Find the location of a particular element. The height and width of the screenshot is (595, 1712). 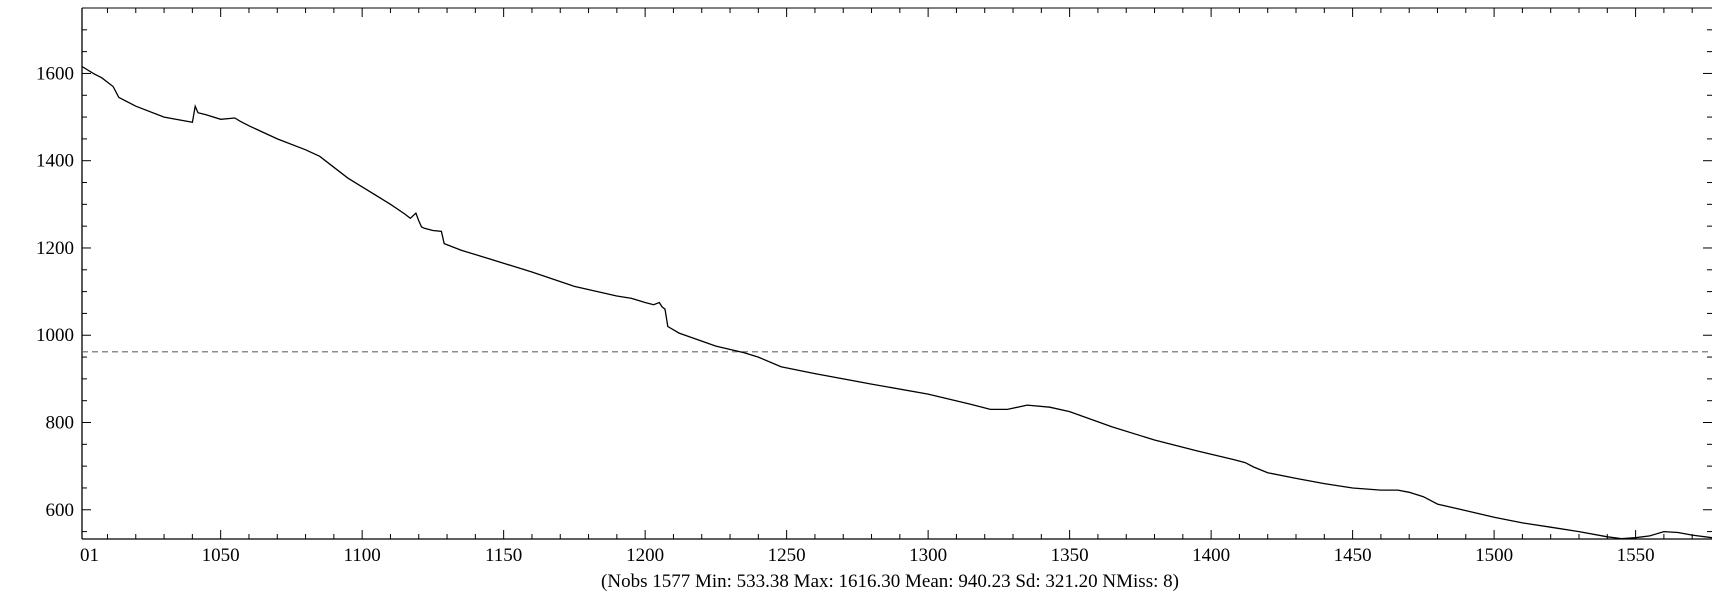

x-tick-label: 1450 is located at coordinates (1353, 555).